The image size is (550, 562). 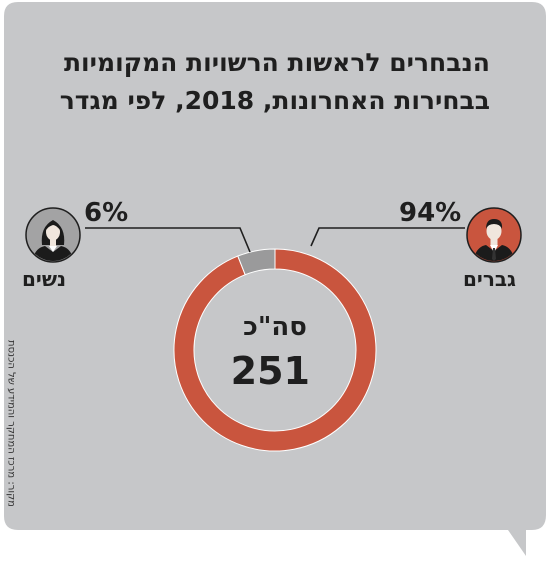 What do you see at coordinates (430, 213) in the screenshot?
I see `men-percentage-label: 94%` at bounding box center [430, 213].